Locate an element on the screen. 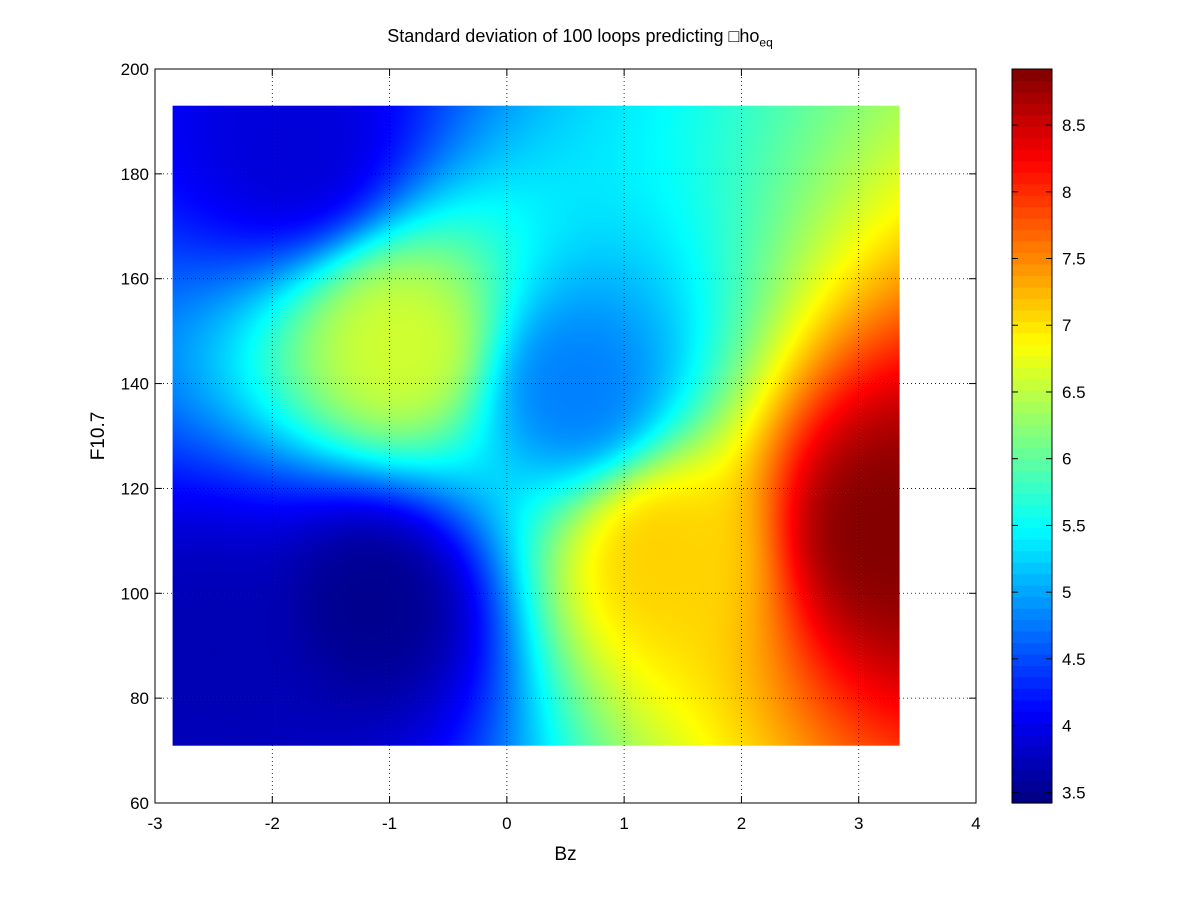 This screenshot has width=1200, height=900. y-tick-label: 200 is located at coordinates (135, 69).